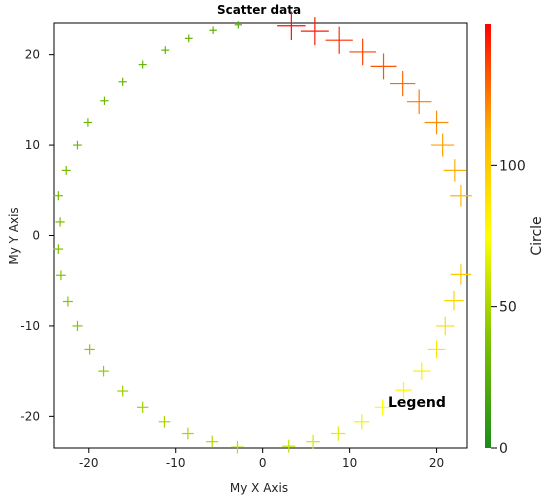 The image size is (550, 500). What do you see at coordinates (259, 488) in the screenshot?
I see `x-axis-label: My X Axis` at bounding box center [259, 488].